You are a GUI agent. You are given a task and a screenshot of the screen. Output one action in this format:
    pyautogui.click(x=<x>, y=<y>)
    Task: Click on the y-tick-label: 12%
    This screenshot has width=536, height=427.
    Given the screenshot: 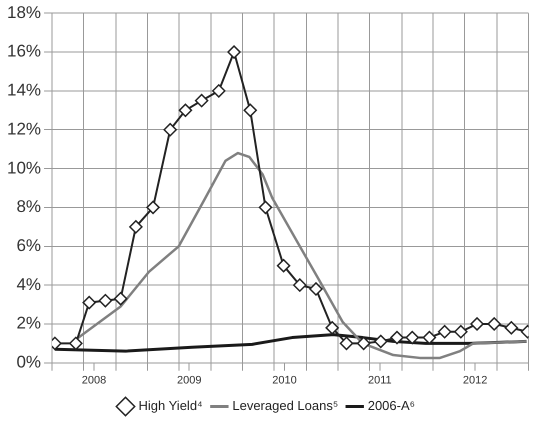 What is the action you would take?
    pyautogui.click(x=24, y=128)
    